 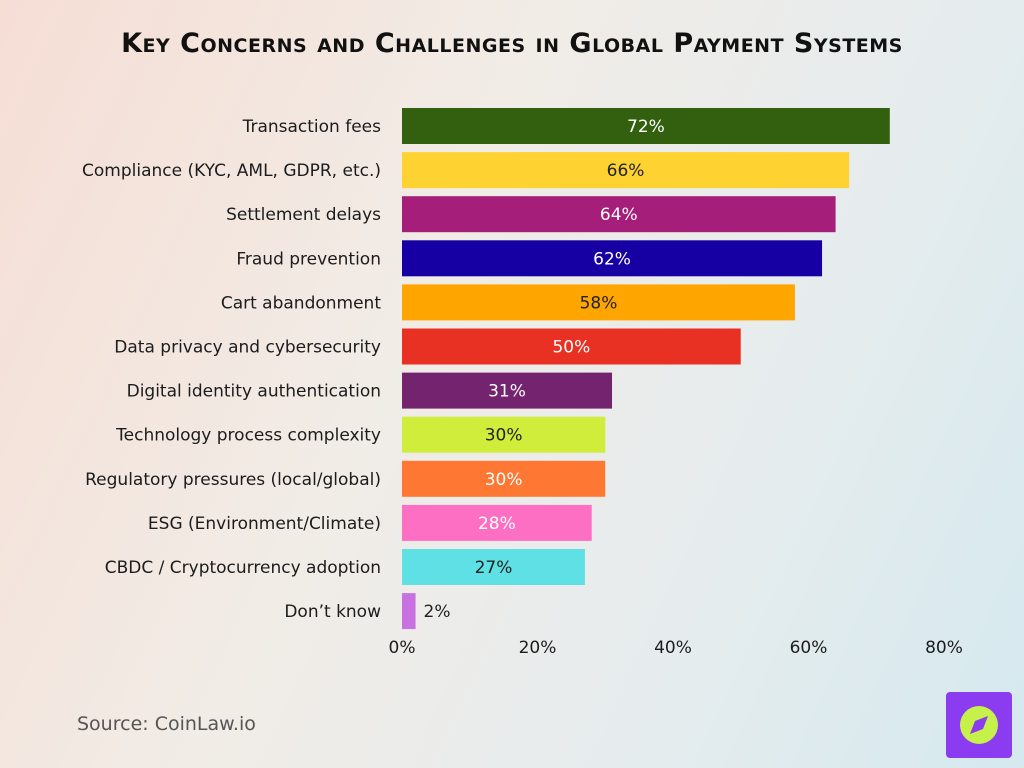 I want to click on category-label: Cart abandonment, so click(x=301, y=303).